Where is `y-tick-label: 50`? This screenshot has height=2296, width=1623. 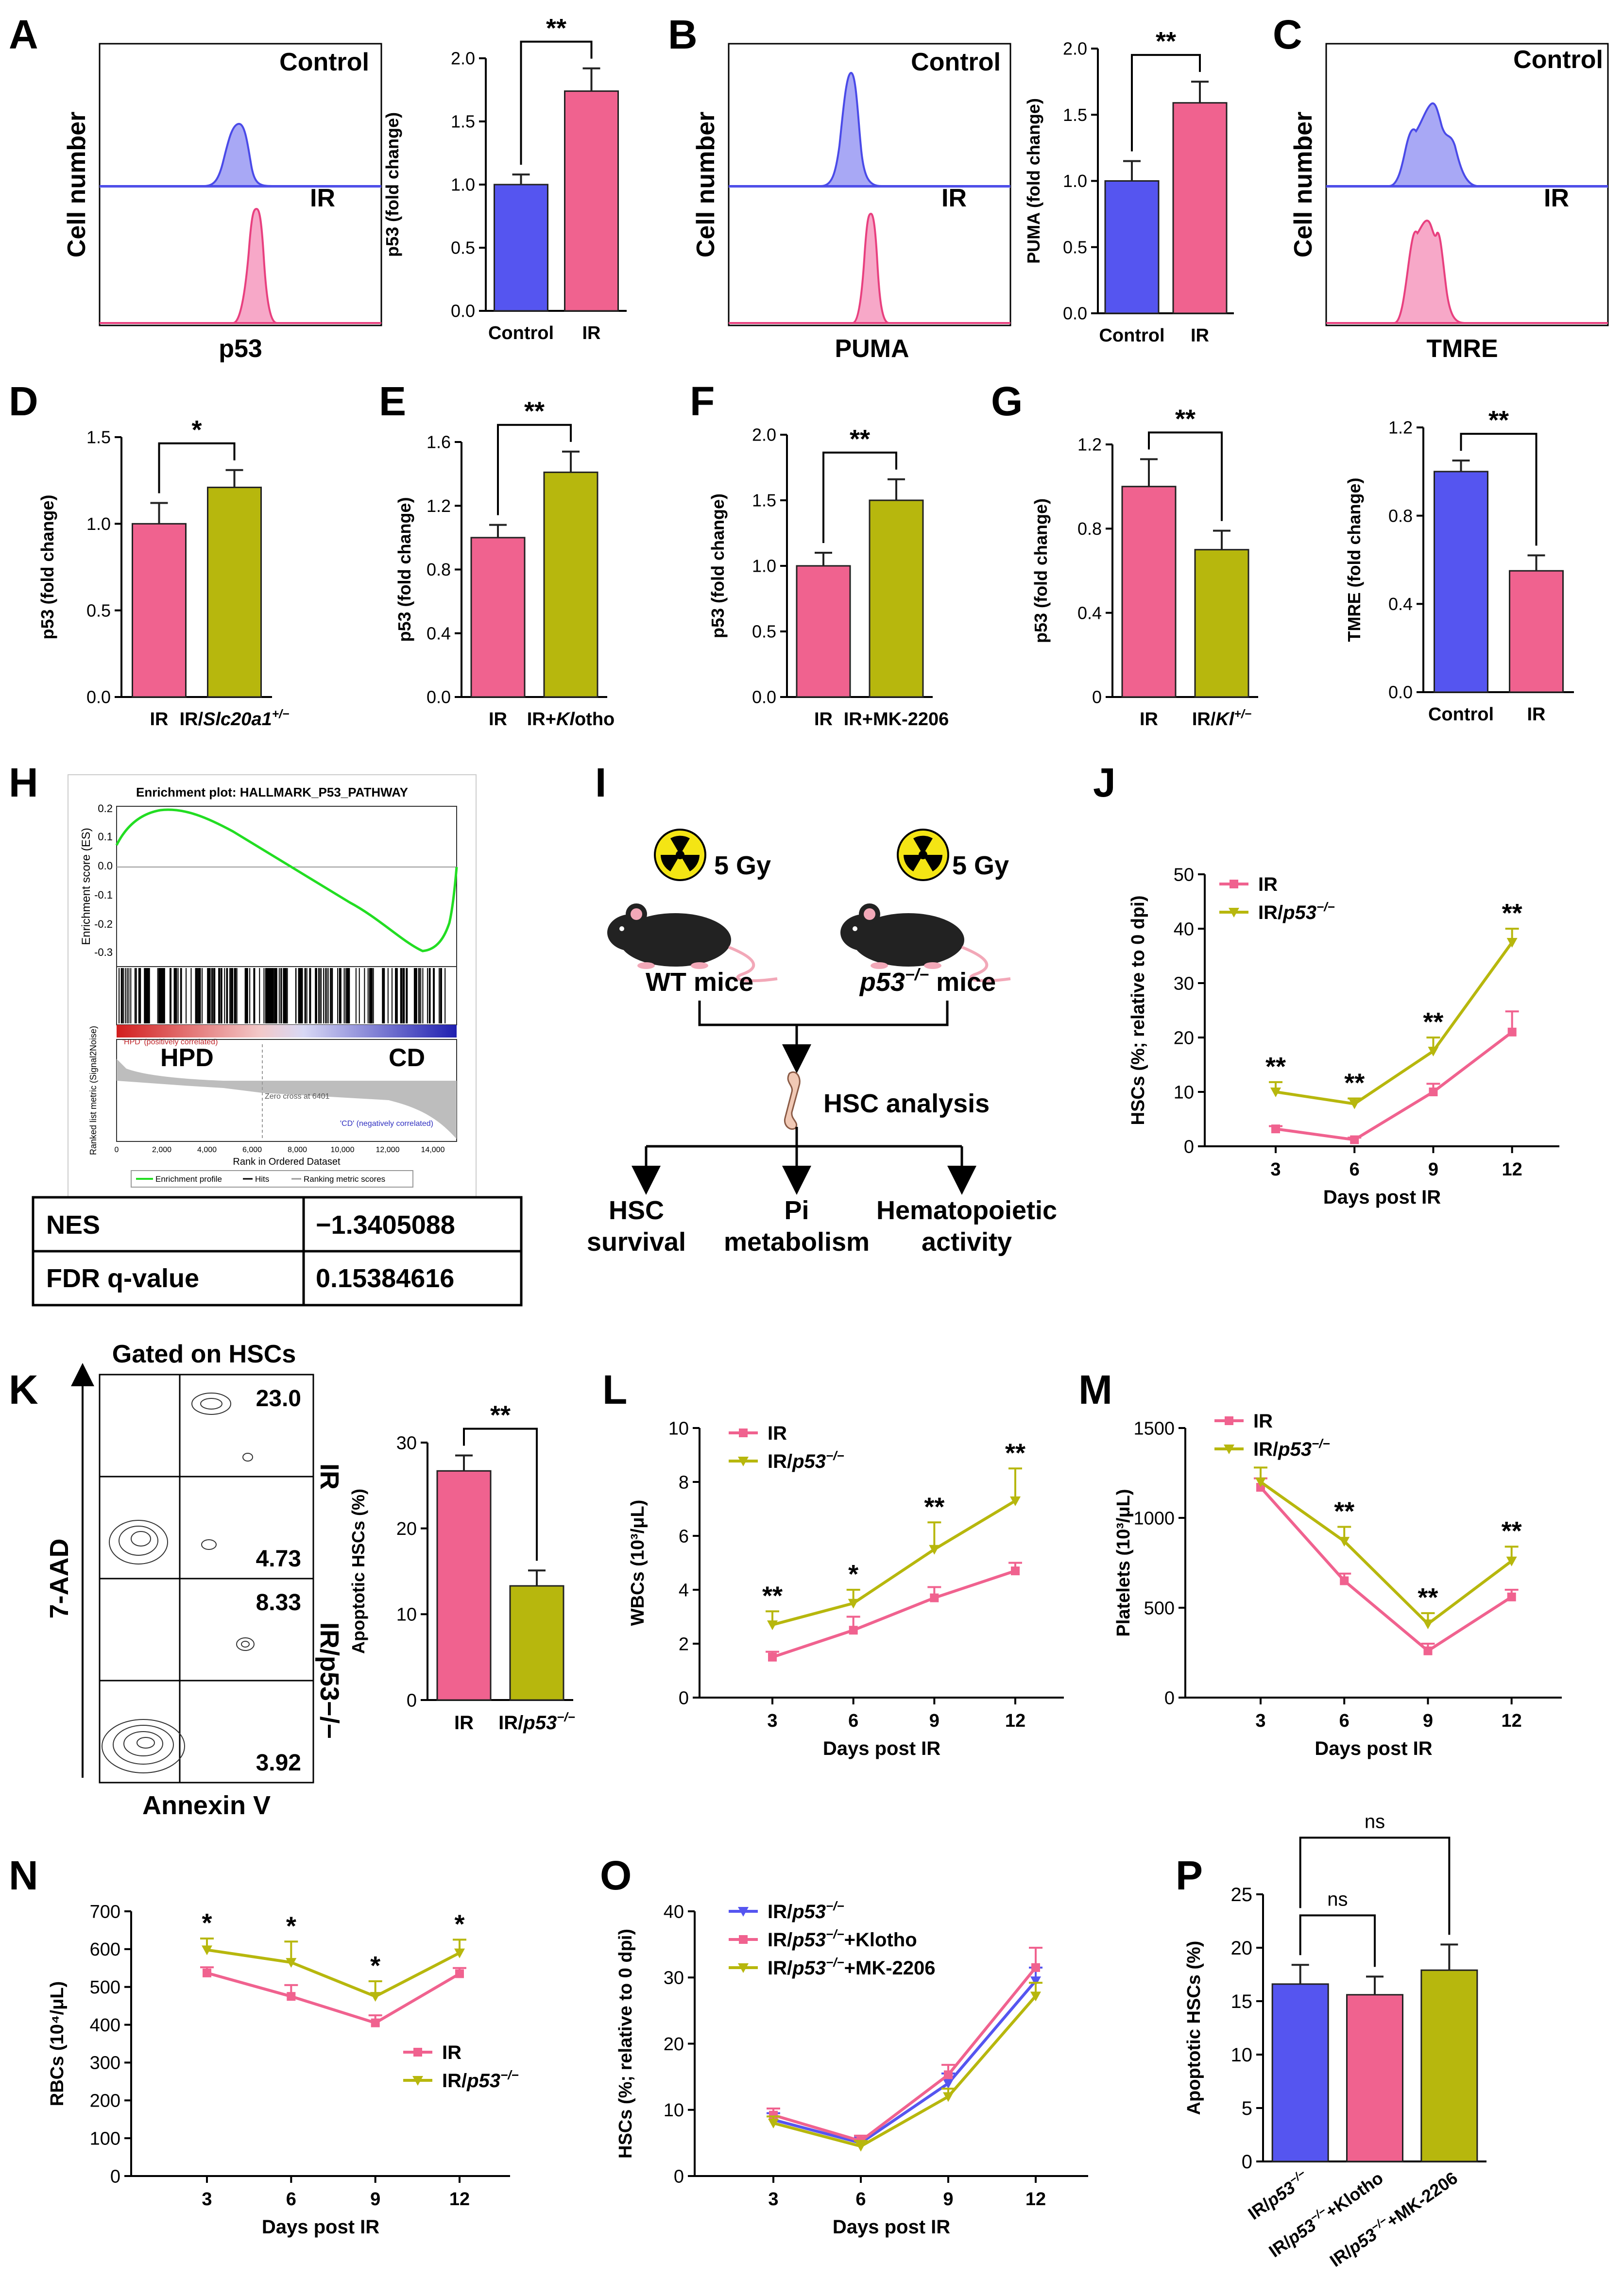 y-tick-label: 50 is located at coordinates (1184, 875).